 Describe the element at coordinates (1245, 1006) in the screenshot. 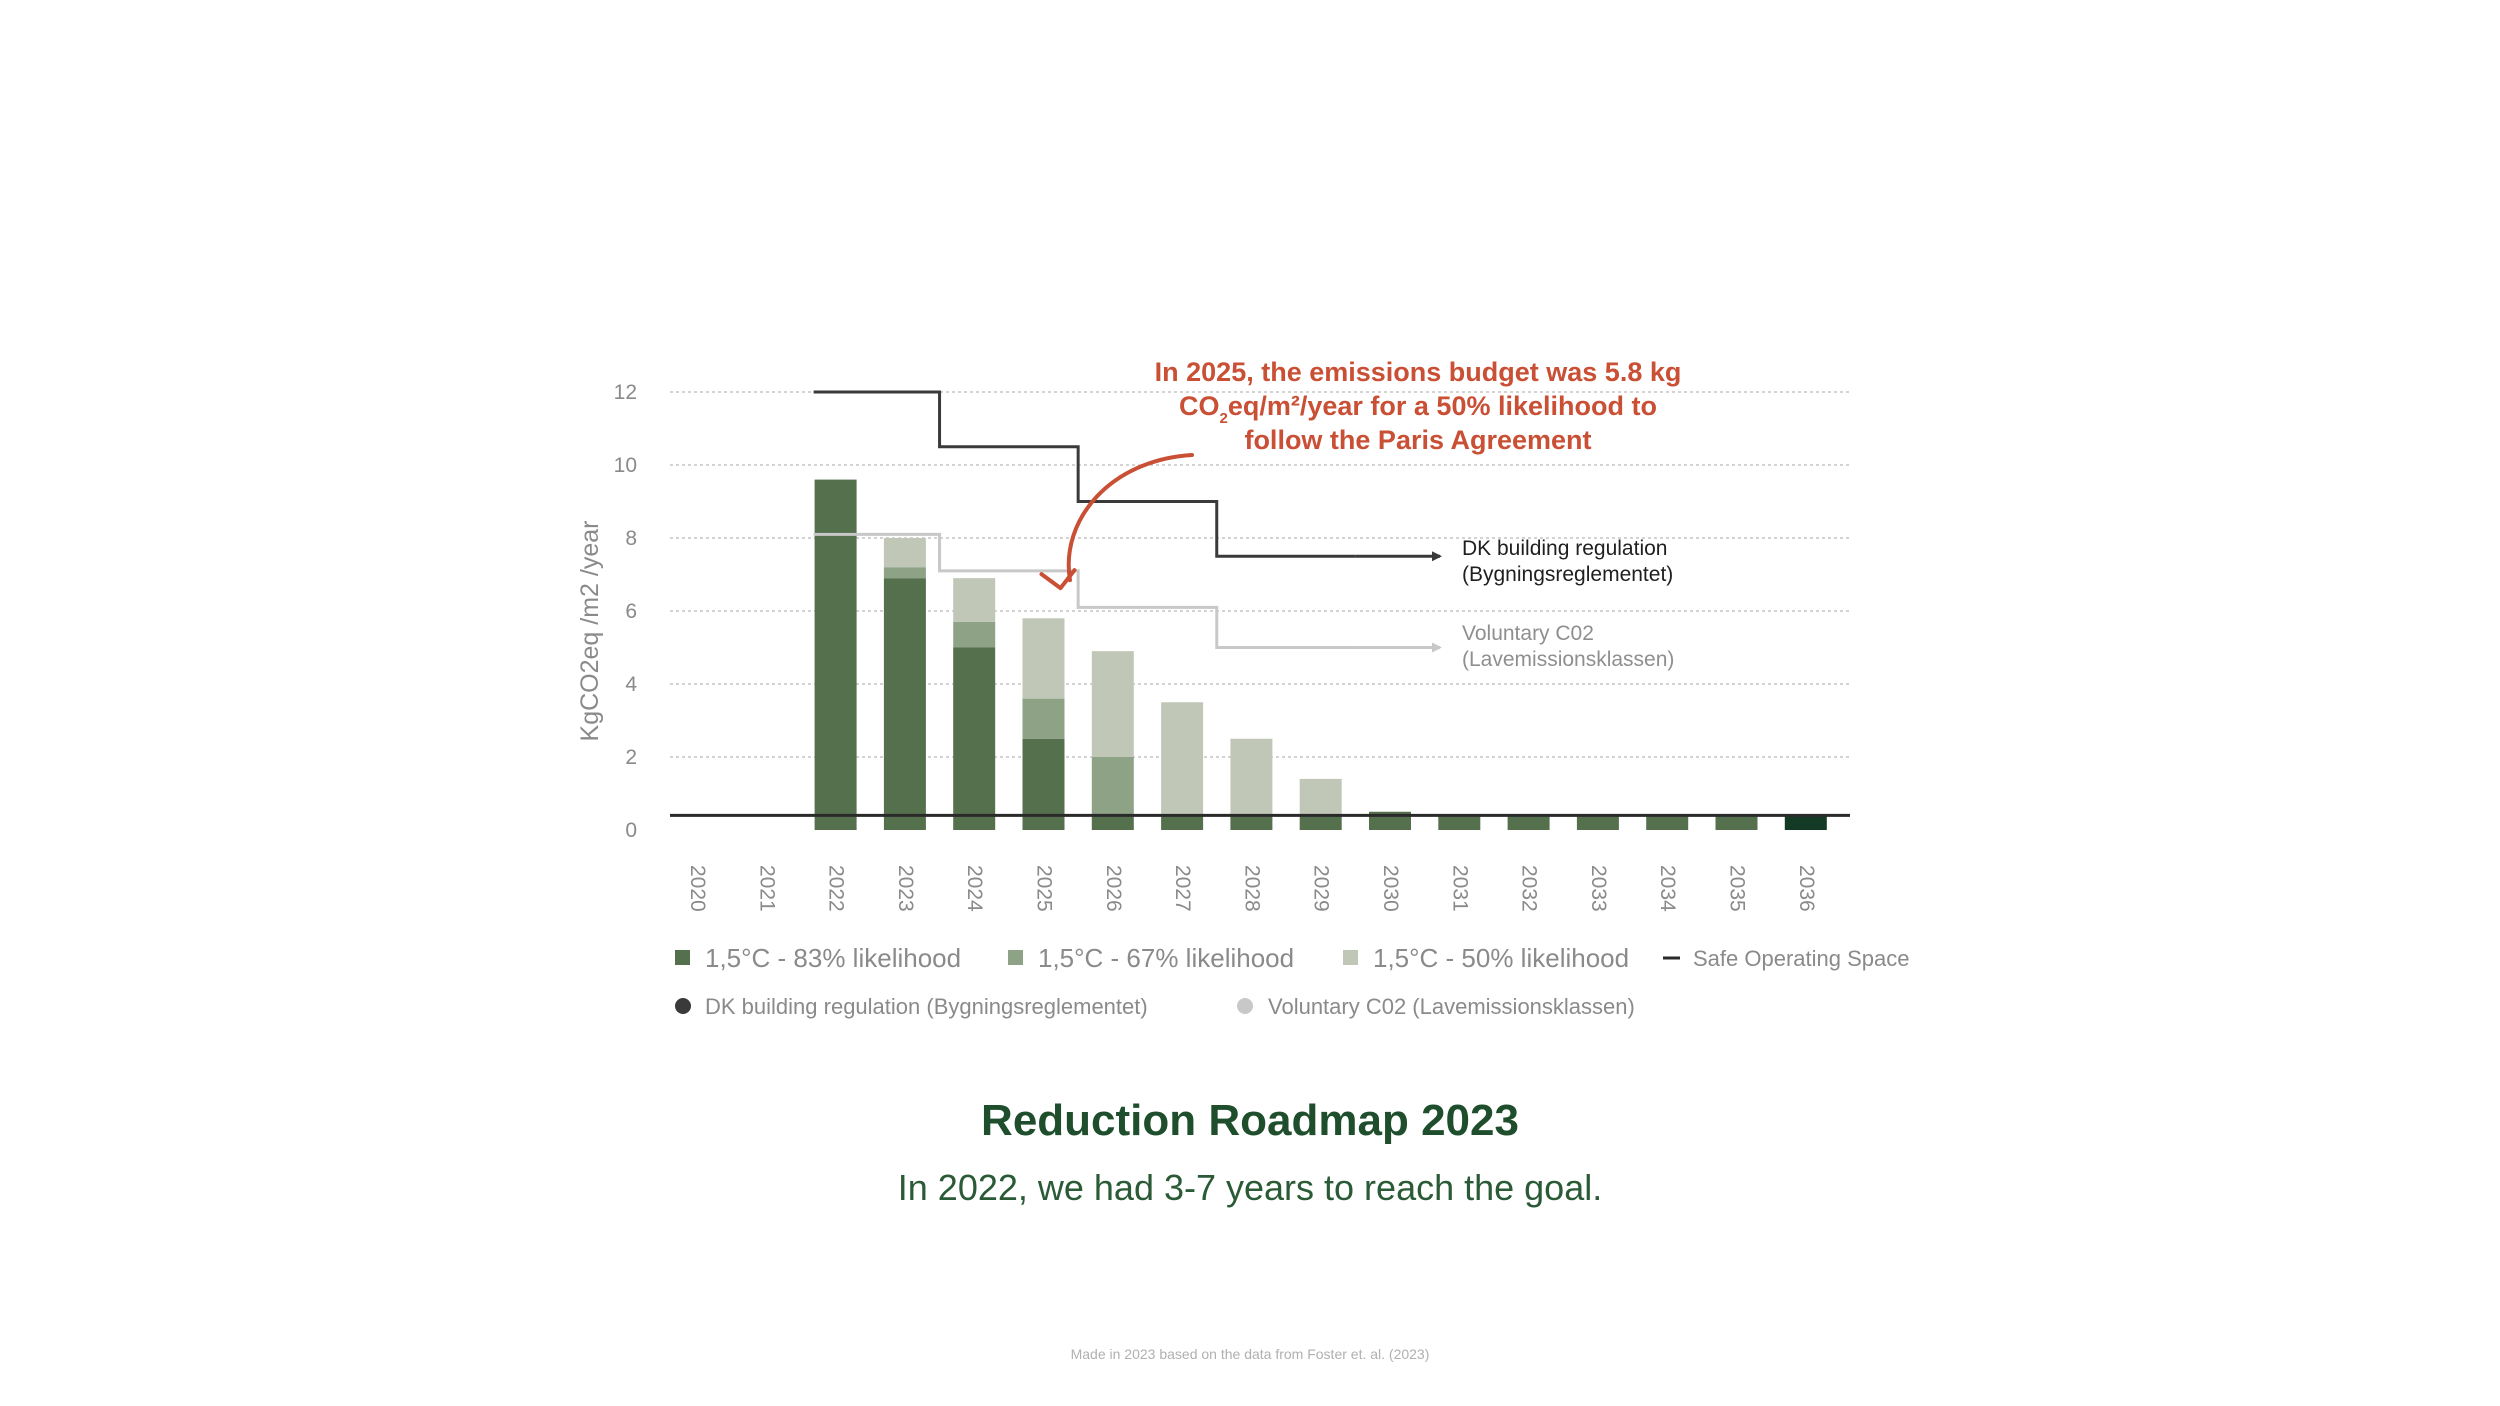

I see `legend-swatch-voluntary` at that location.